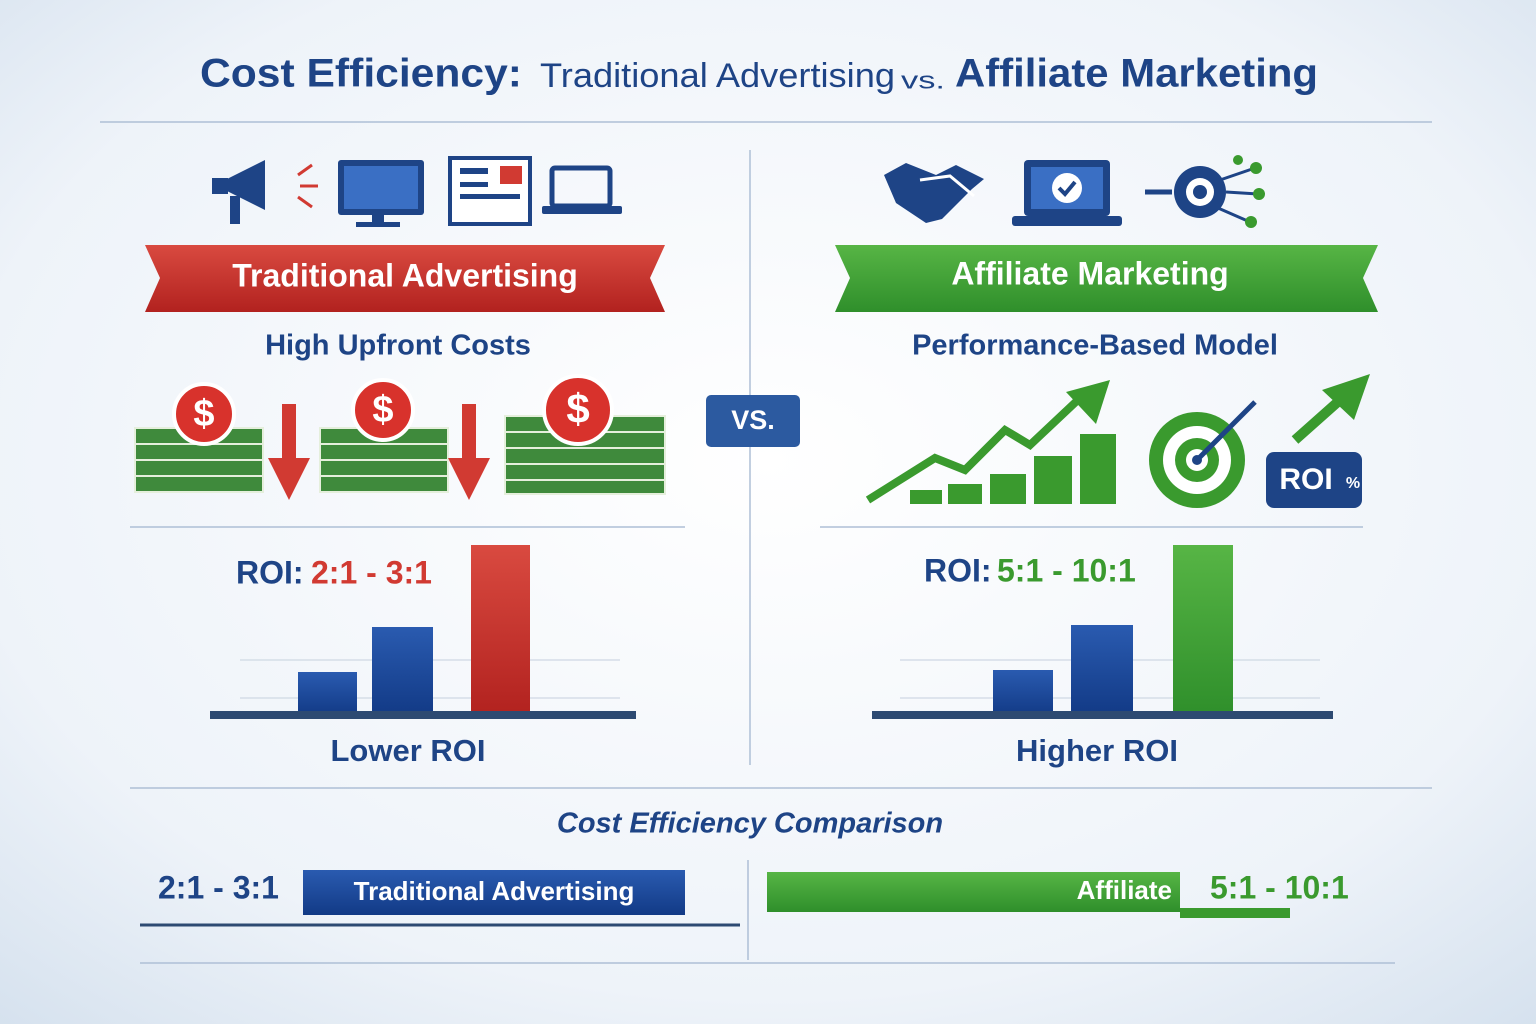 The image size is (1536, 1024). What do you see at coordinates (407, 750) in the screenshot?
I see `caption: Lower ROI` at bounding box center [407, 750].